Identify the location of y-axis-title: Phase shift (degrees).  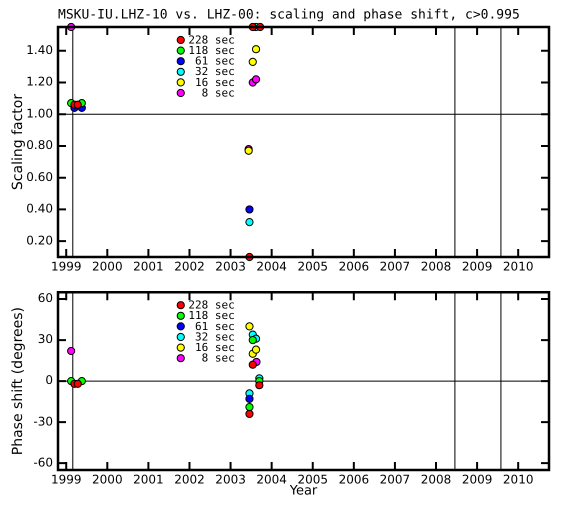
(18, 381).